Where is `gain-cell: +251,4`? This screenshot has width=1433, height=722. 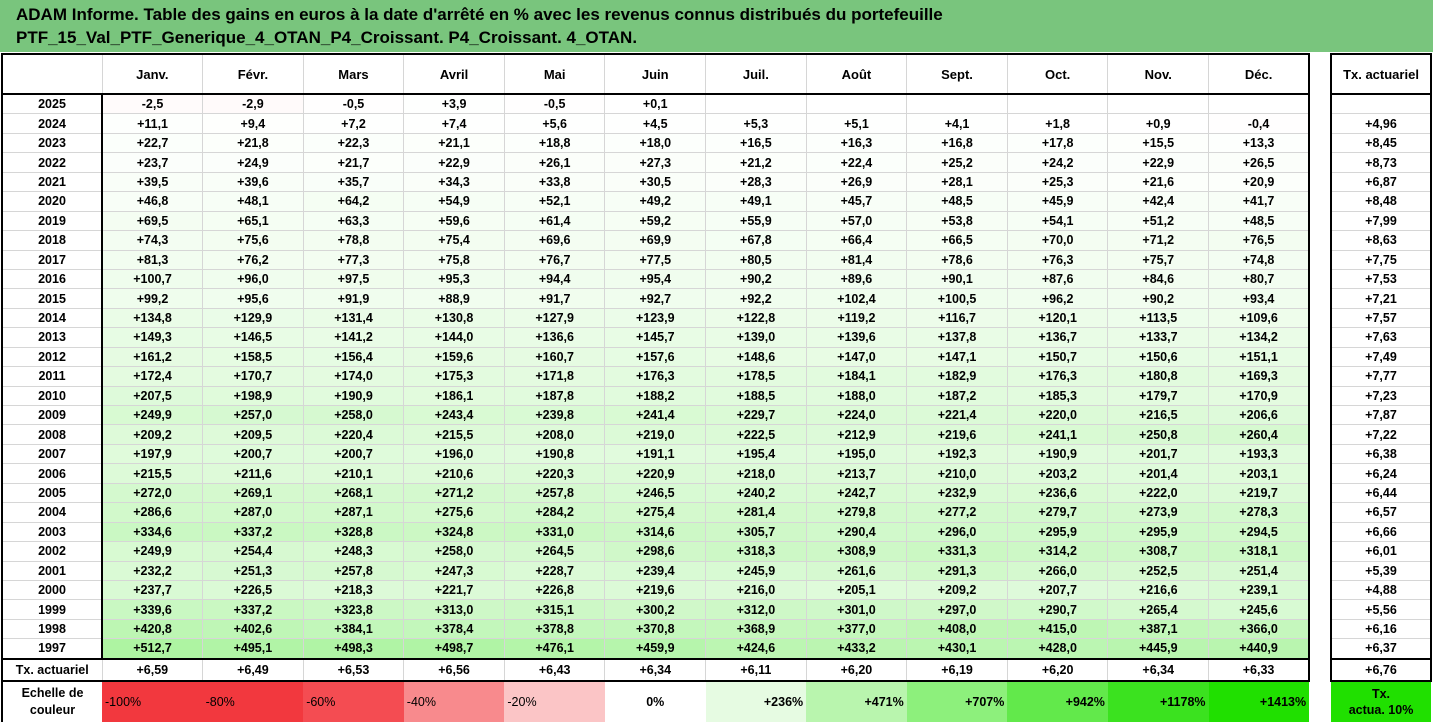 gain-cell: +251,4 is located at coordinates (1259, 570).